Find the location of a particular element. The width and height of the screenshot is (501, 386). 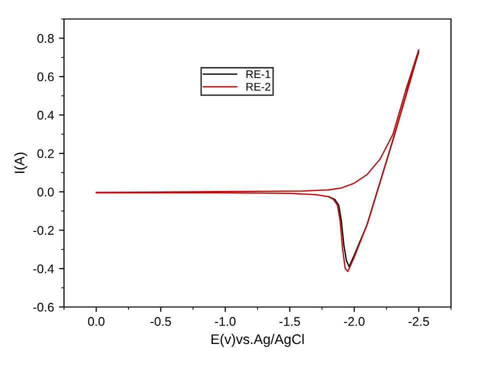

y-tick-label: 0.8 is located at coordinates (45, 38).